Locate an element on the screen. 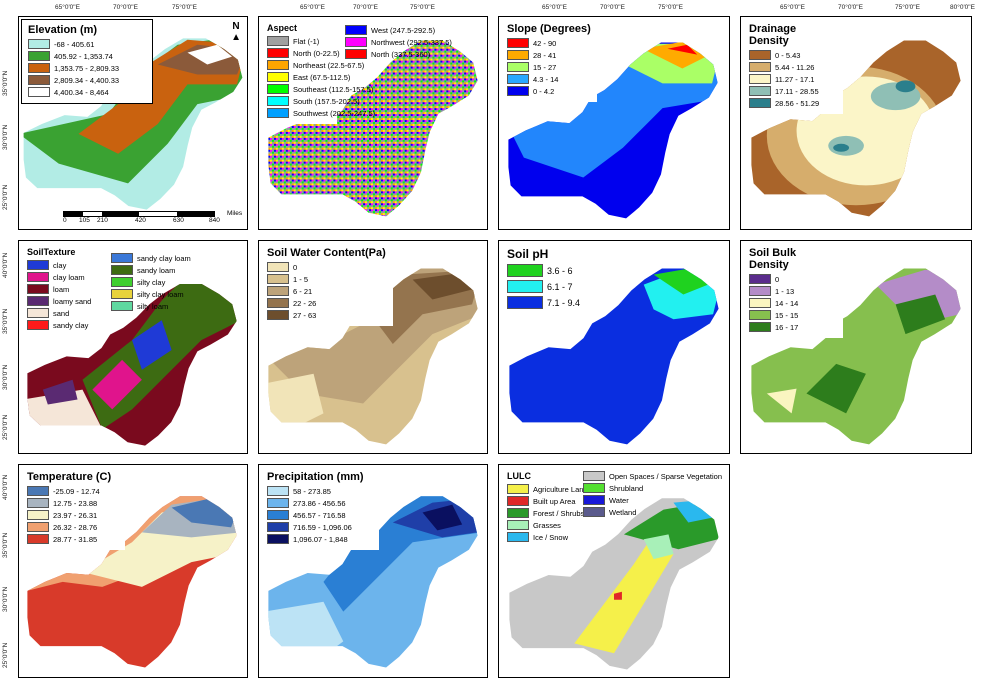  legend-item: 12.75 - 23.88 is located at coordinates (73, 503).